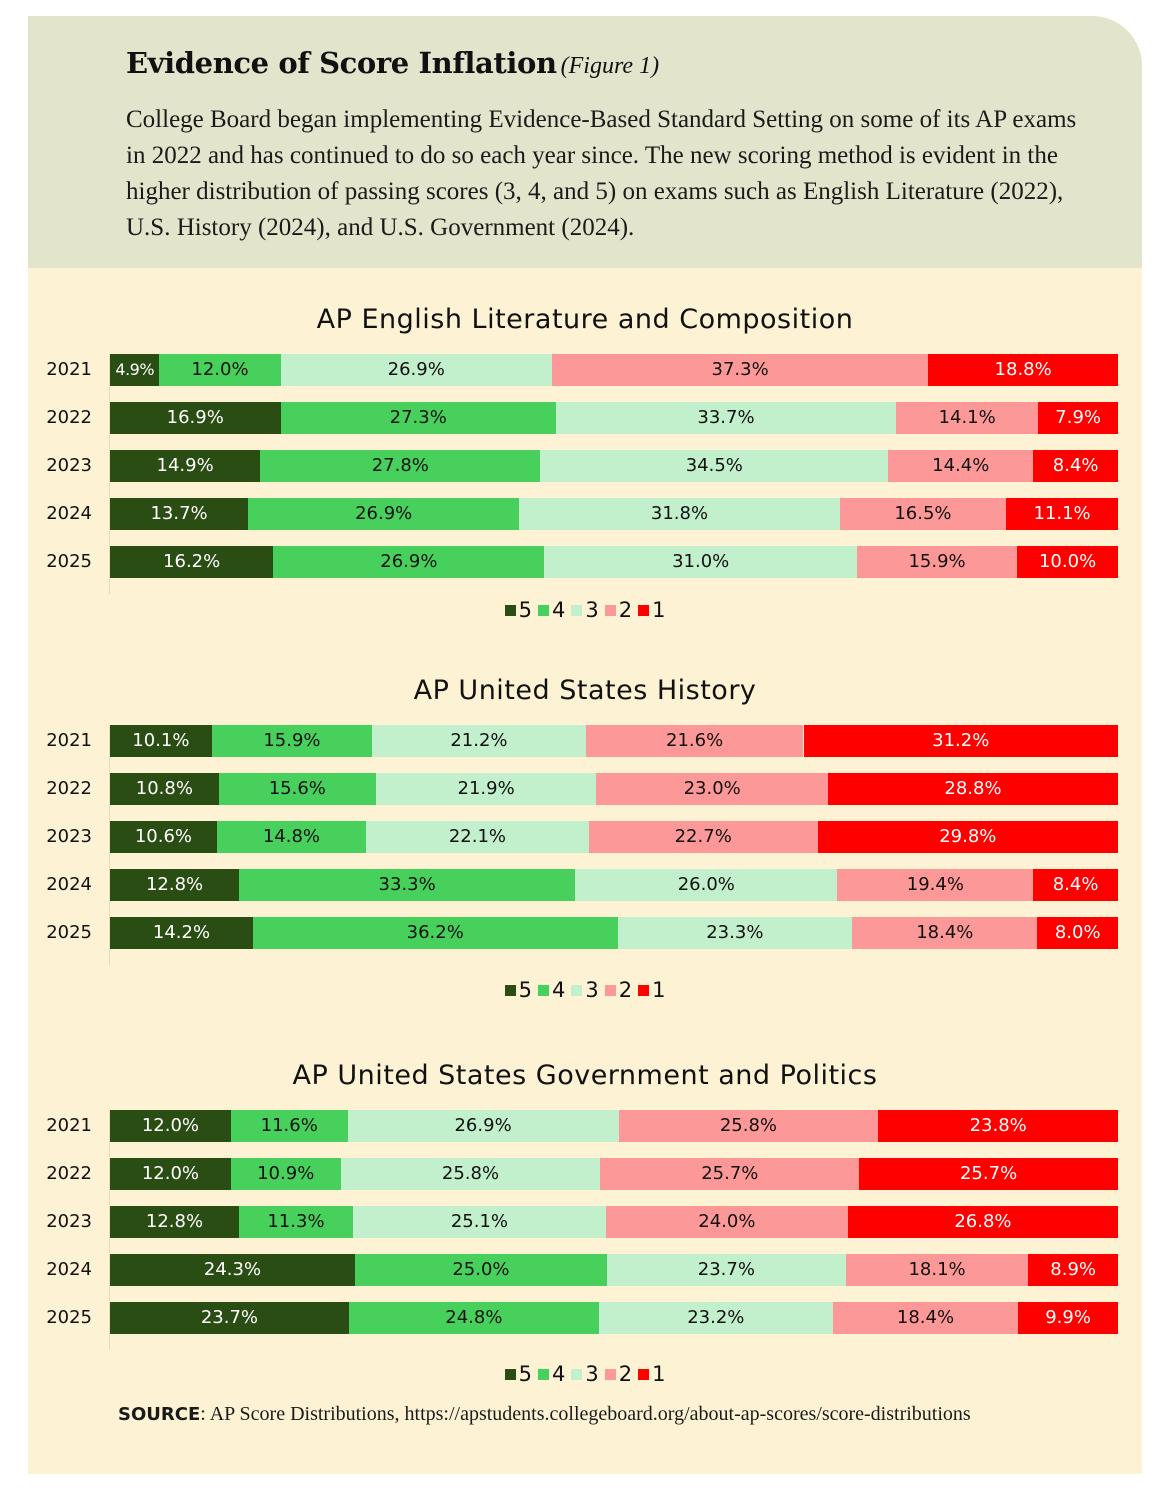 This screenshot has width=1170, height=1490. I want to click on bar-segment-score-5: 16.9%, so click(195, 418).